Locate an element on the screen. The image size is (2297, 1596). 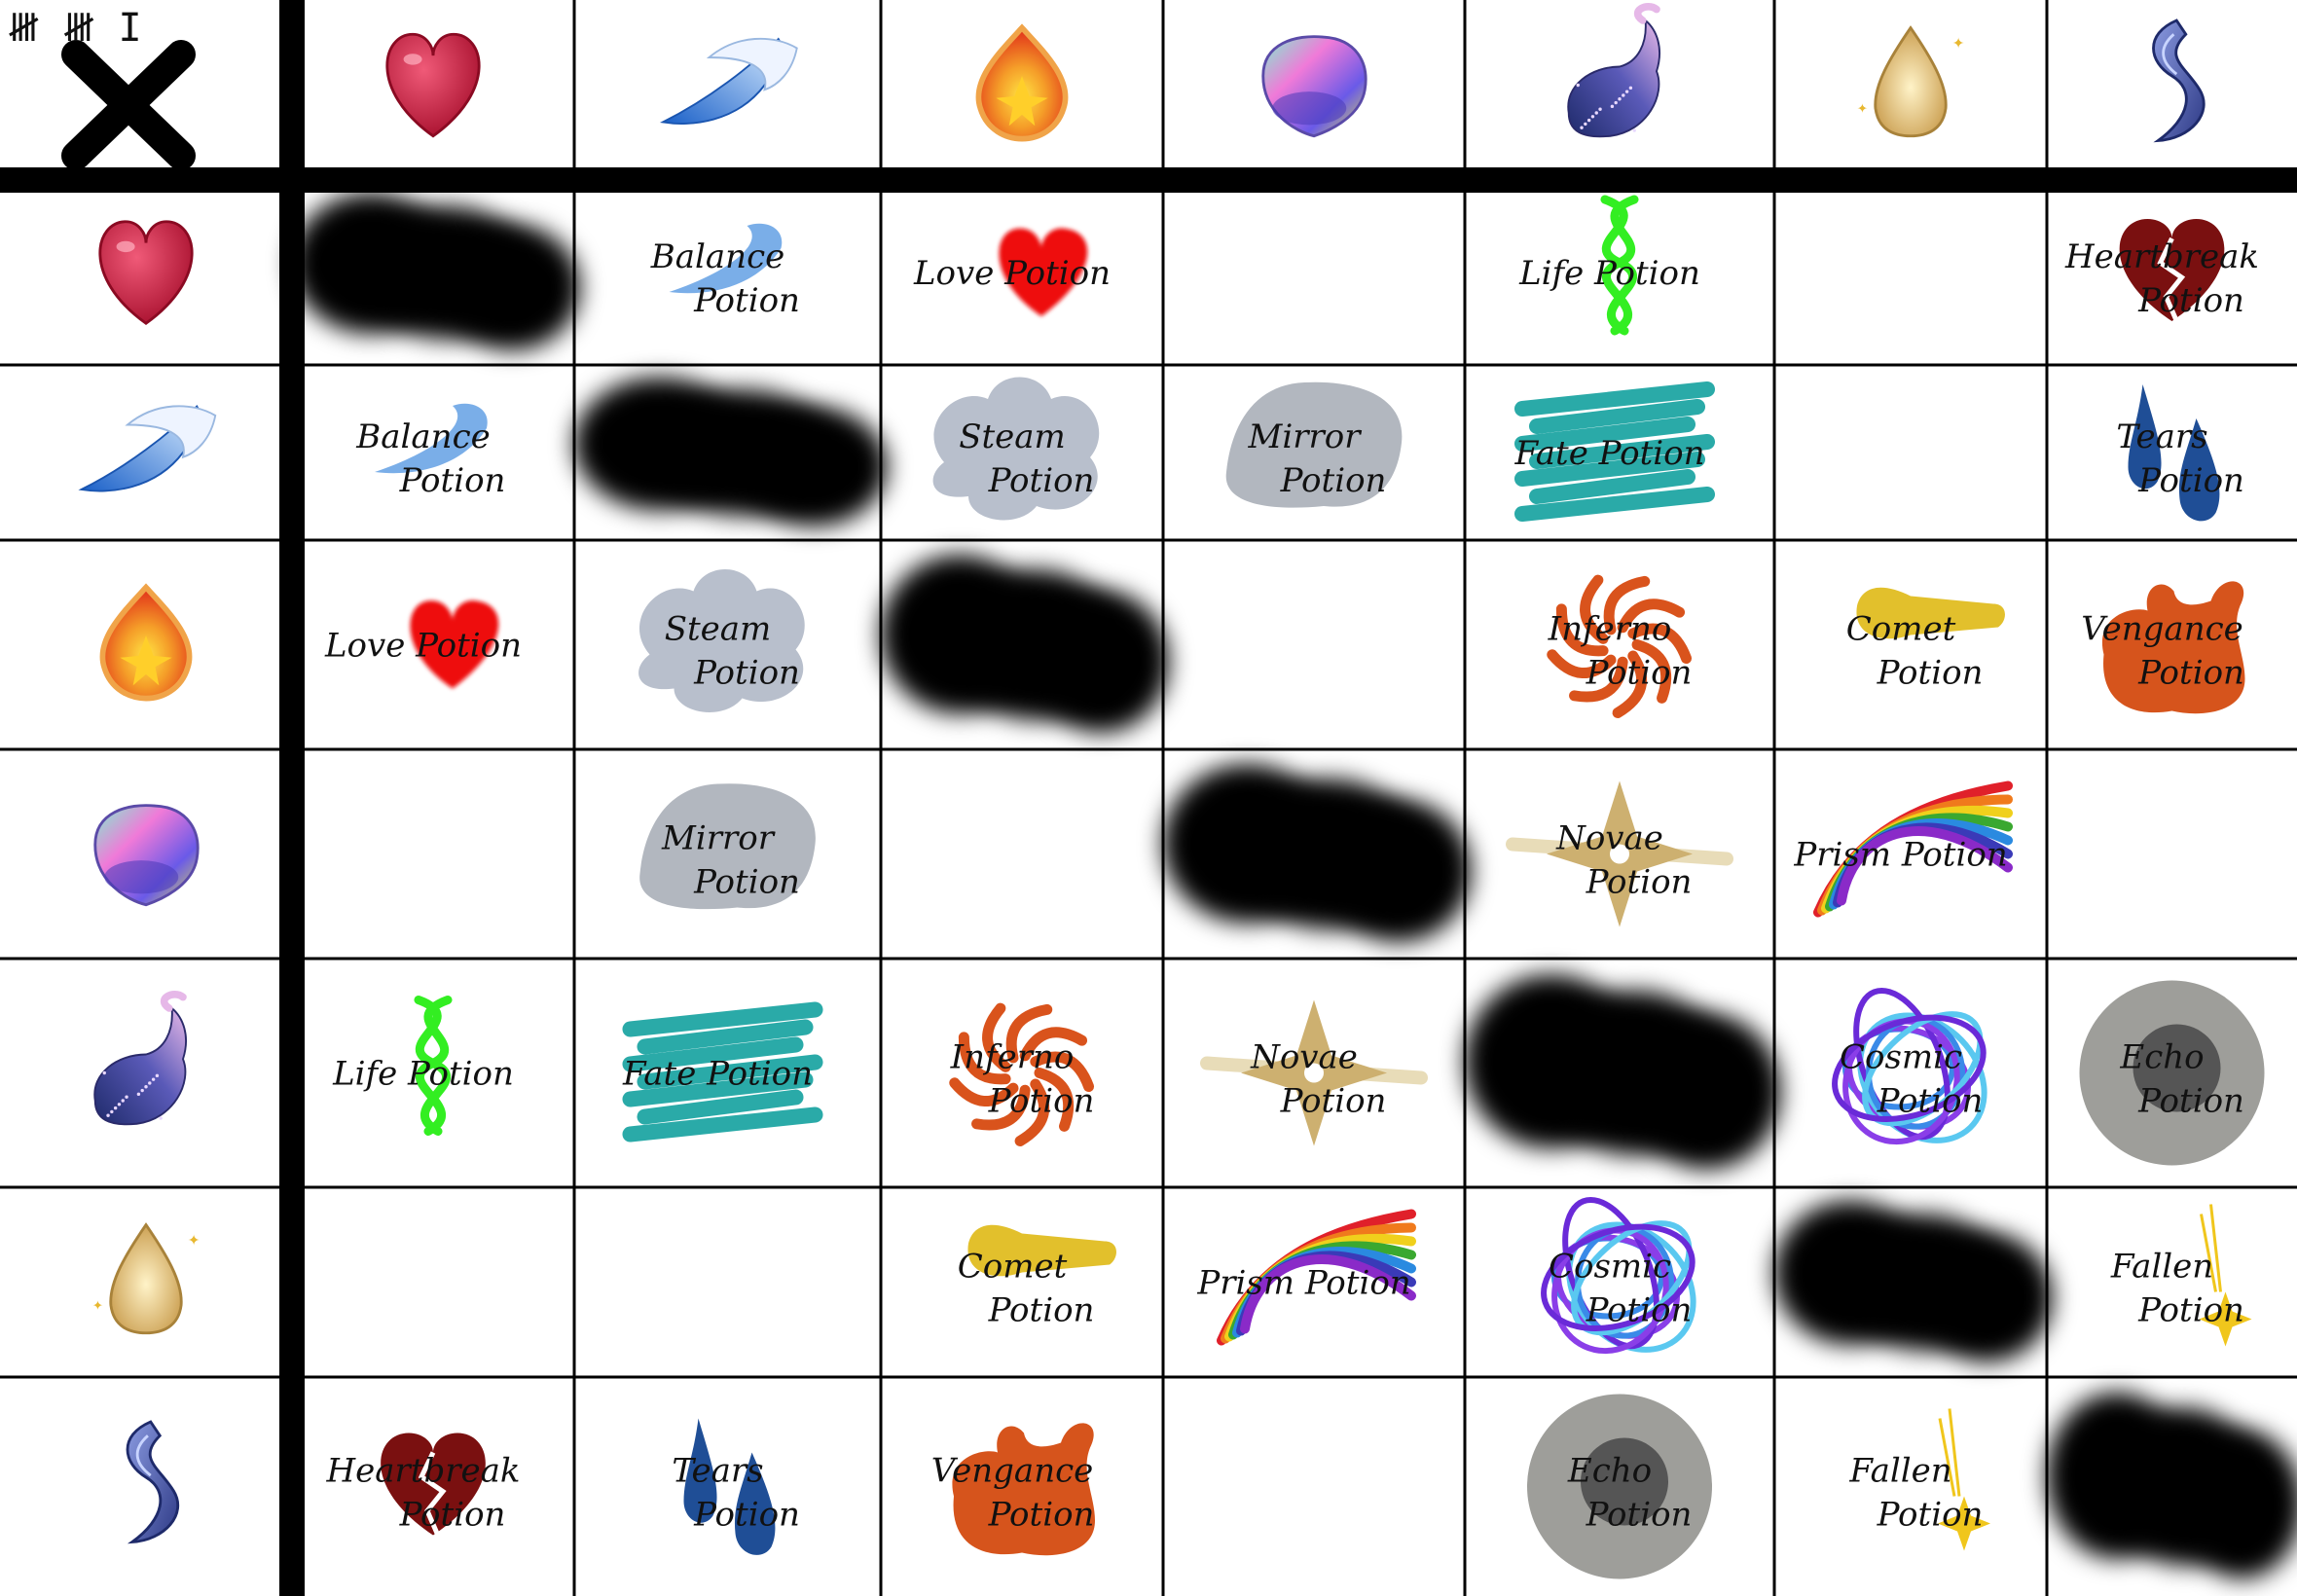
potion-balance-cell is located at coordinates (432, 438).